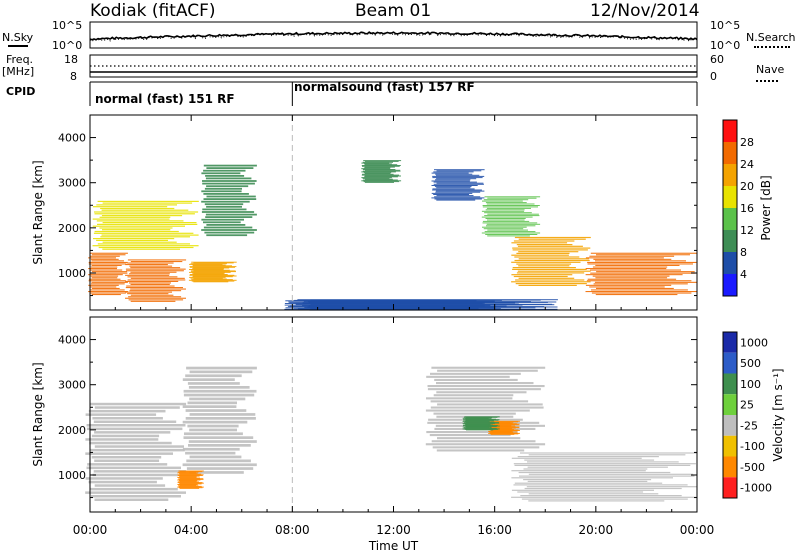  What do you see at coordinates (72, 273) in the screenshot?
I see `y-tick-label: 1000` at bounding box center [72, 273].